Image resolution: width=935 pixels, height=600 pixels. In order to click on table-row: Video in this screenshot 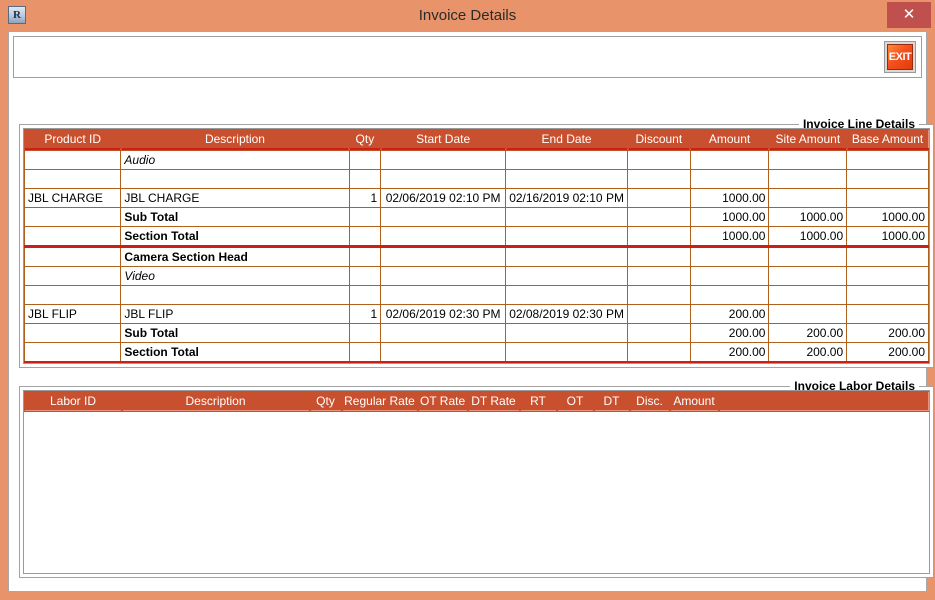, I will do `click(476, 276)`.